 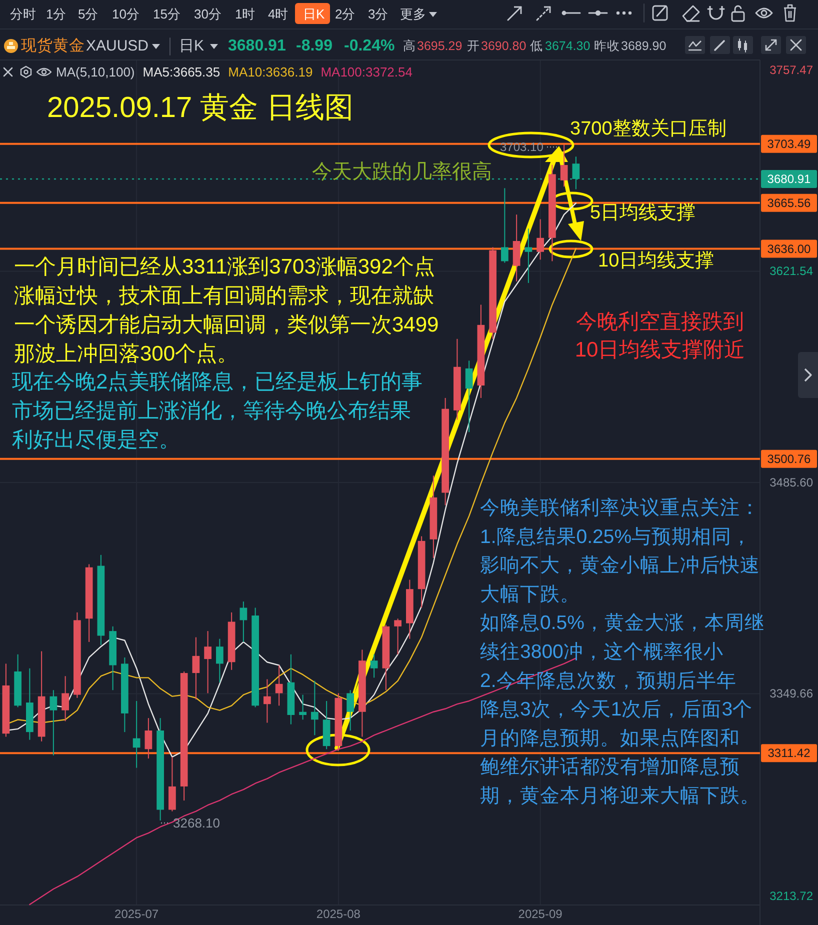 I want to click on text: 更多, so click(x=413, y=14).